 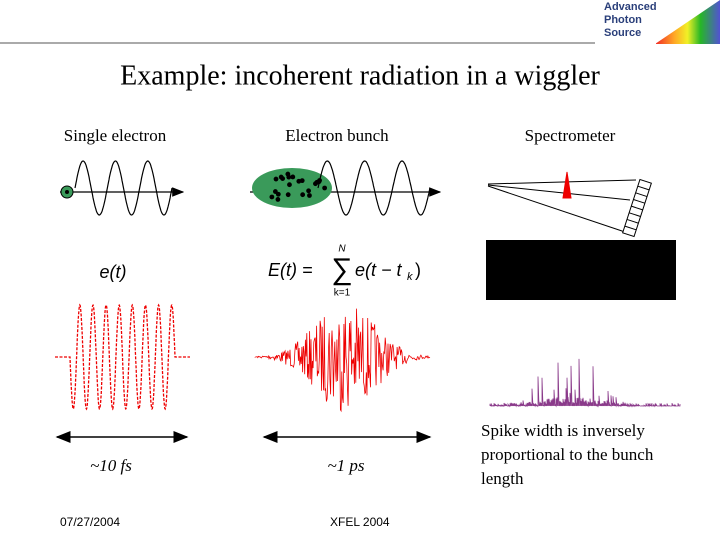 I want to click on single-waveform, so click(x=122, y=357).